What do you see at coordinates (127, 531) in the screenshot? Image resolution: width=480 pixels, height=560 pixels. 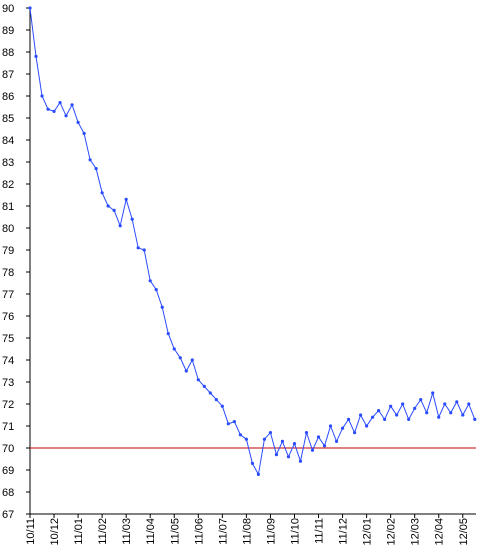 I see `x-tick-label: 11/03` at bounding box center [127, 531].